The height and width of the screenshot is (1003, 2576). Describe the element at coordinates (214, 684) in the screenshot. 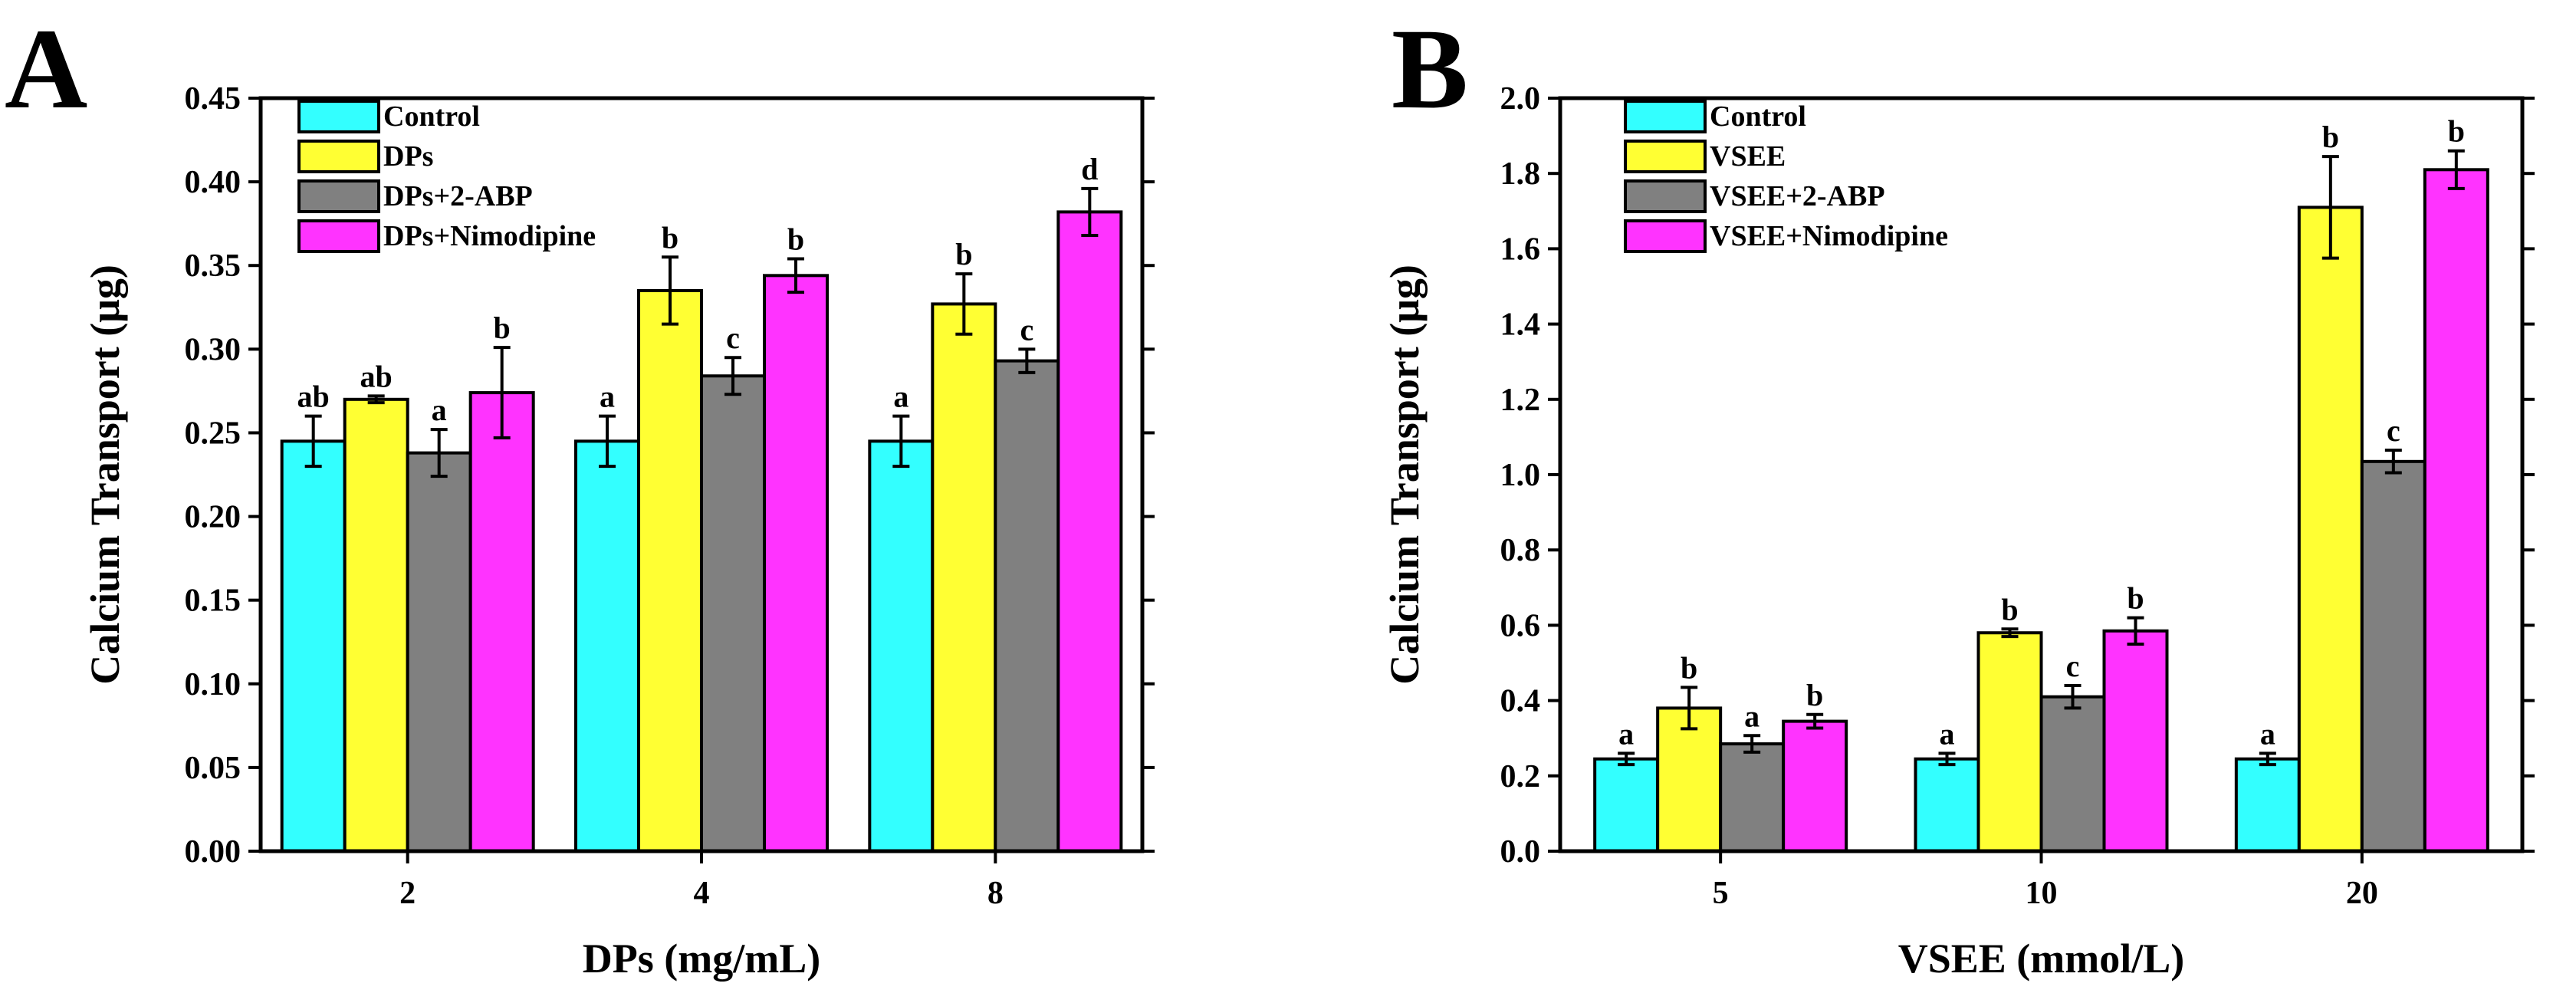

I see `y-tick-label: 0.10` at that location.